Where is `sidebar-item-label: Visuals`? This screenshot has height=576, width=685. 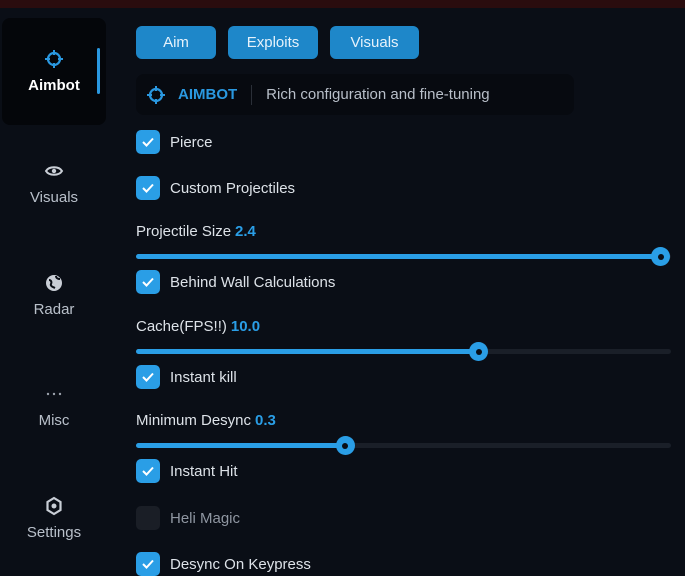
sidebar-item-label: Visuals is located at coordinates (54, 197).